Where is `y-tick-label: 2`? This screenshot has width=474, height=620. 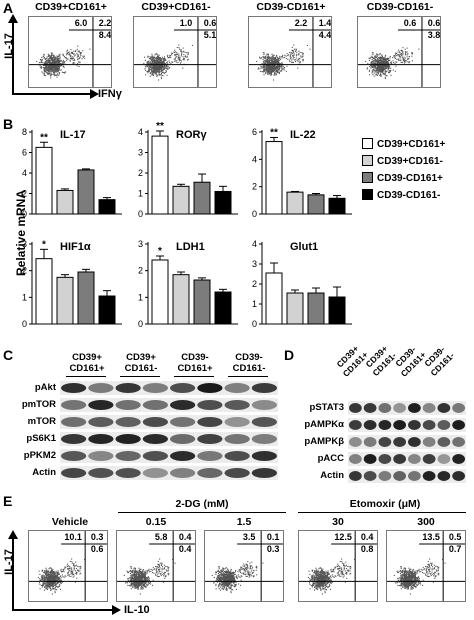
y-tick-label: 2 is located at coordinates (254, 284).